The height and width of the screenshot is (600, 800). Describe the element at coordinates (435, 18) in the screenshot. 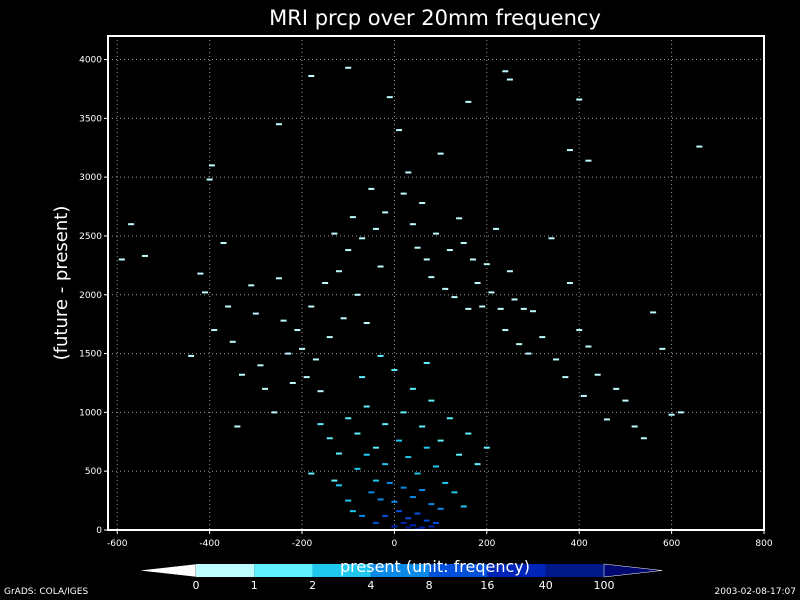

I see `chart-title: MRI prcp over 20mm frequency` at that location.